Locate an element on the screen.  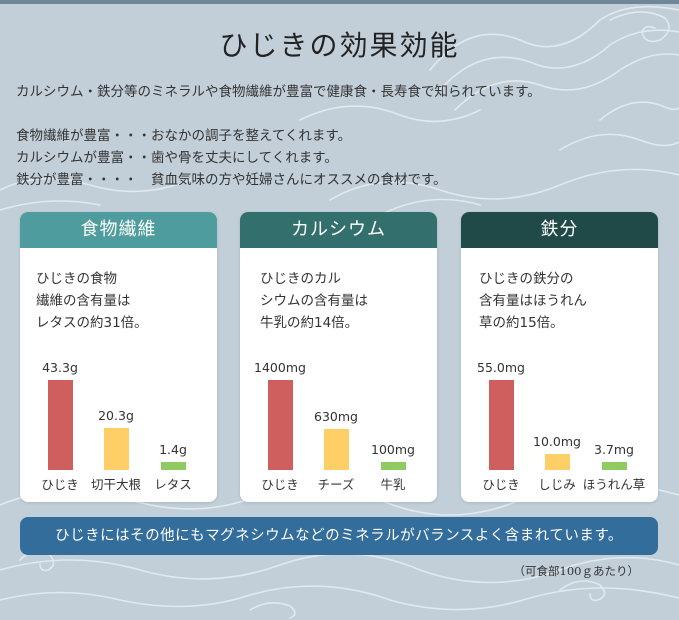
bar-ほうれん草 is located at coordinates (614, 466).